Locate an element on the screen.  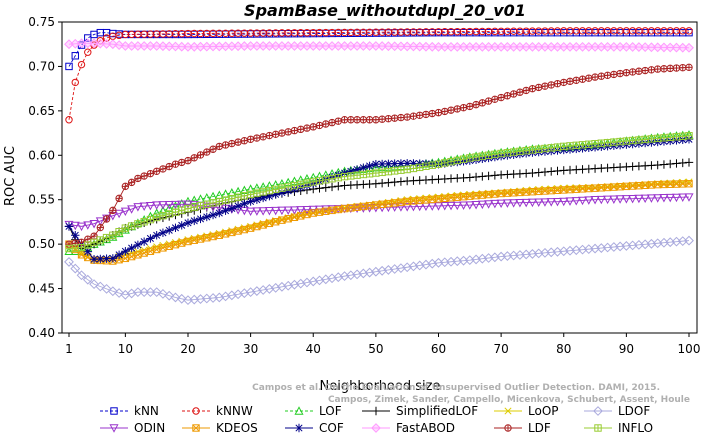
legend-item-simplifiedlof: SimplifiedLOF is located at coordinates (420, 411).